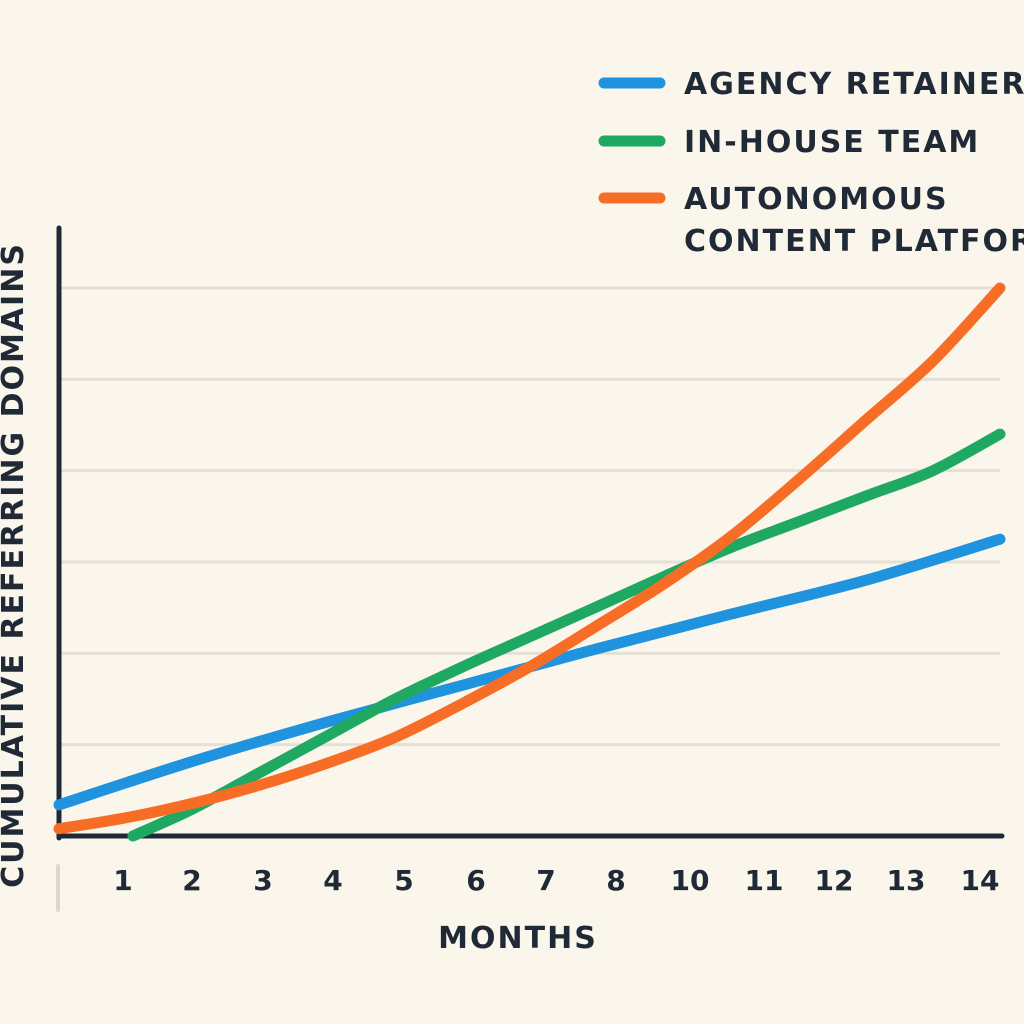  Describe the element at coordinates (545, 880) in the screenshot. I see `x-tick-label: 7` at that location.